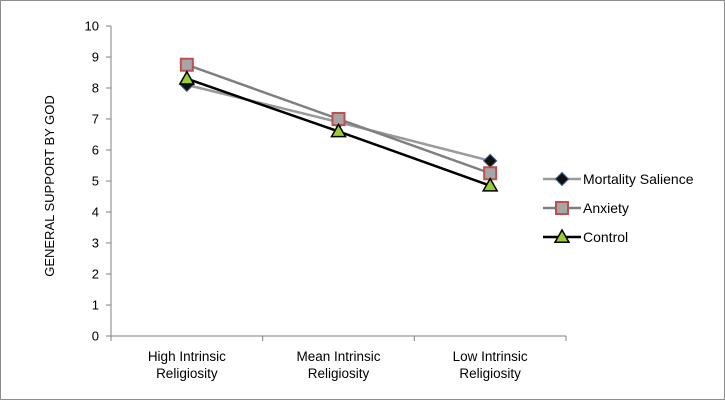 This screenshot has width=725, height=404. What do you see at coordinates (95, 305) in the screenshot?
I see `y-tick-label: 1` at bounding box center [95, 305].